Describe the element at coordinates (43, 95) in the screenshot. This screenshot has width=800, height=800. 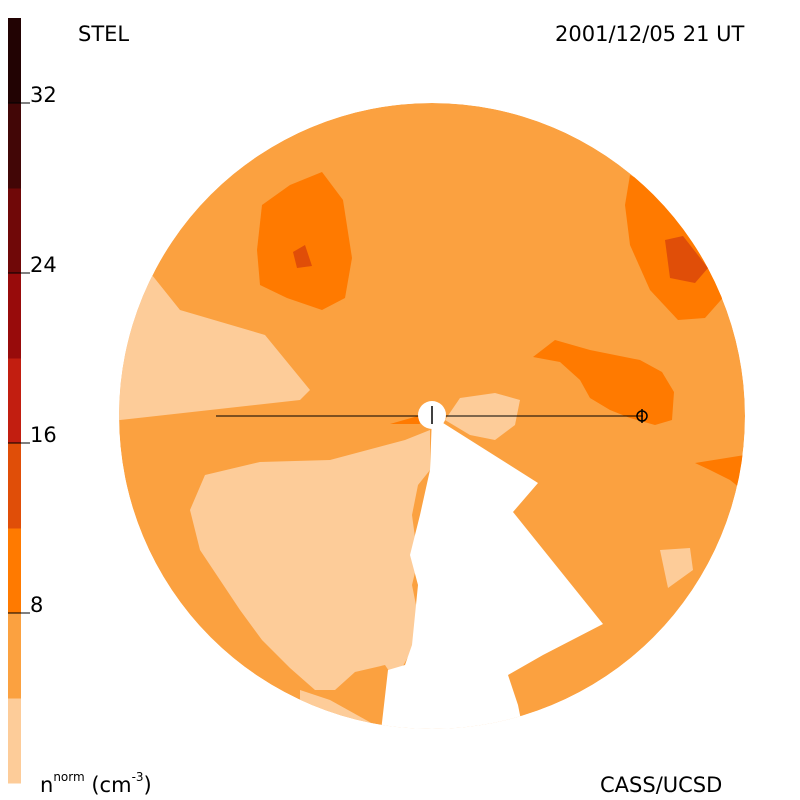
I see `colorbar-tick-label-32: 32` at that location.